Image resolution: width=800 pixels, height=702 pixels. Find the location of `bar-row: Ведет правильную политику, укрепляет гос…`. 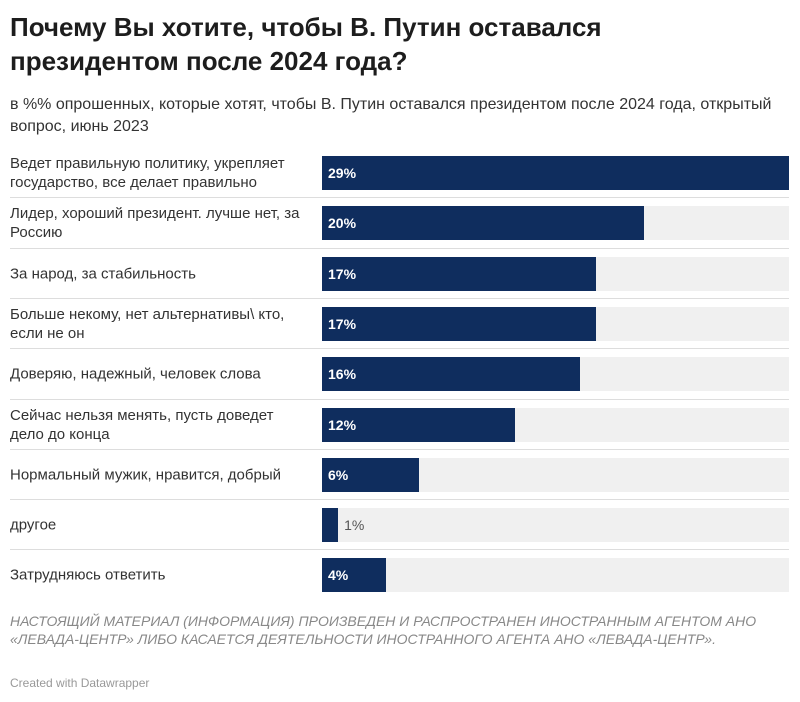

bar-row: Ведет правильную политику, укрепляет гос… is located at coordinates (399, 173).